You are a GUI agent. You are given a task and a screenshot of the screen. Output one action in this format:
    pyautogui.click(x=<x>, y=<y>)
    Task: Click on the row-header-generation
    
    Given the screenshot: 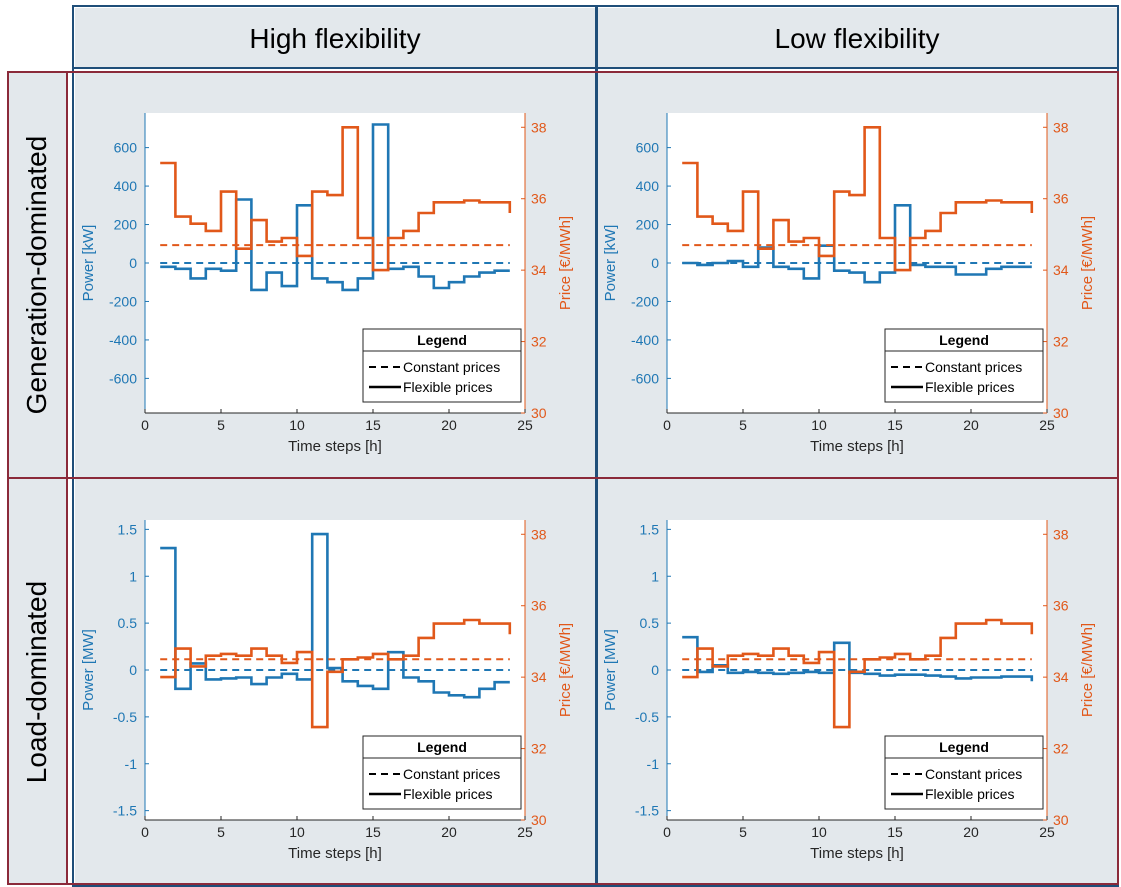 What is the action you would take?
    pyautogui.click(x=37, y=274)
    